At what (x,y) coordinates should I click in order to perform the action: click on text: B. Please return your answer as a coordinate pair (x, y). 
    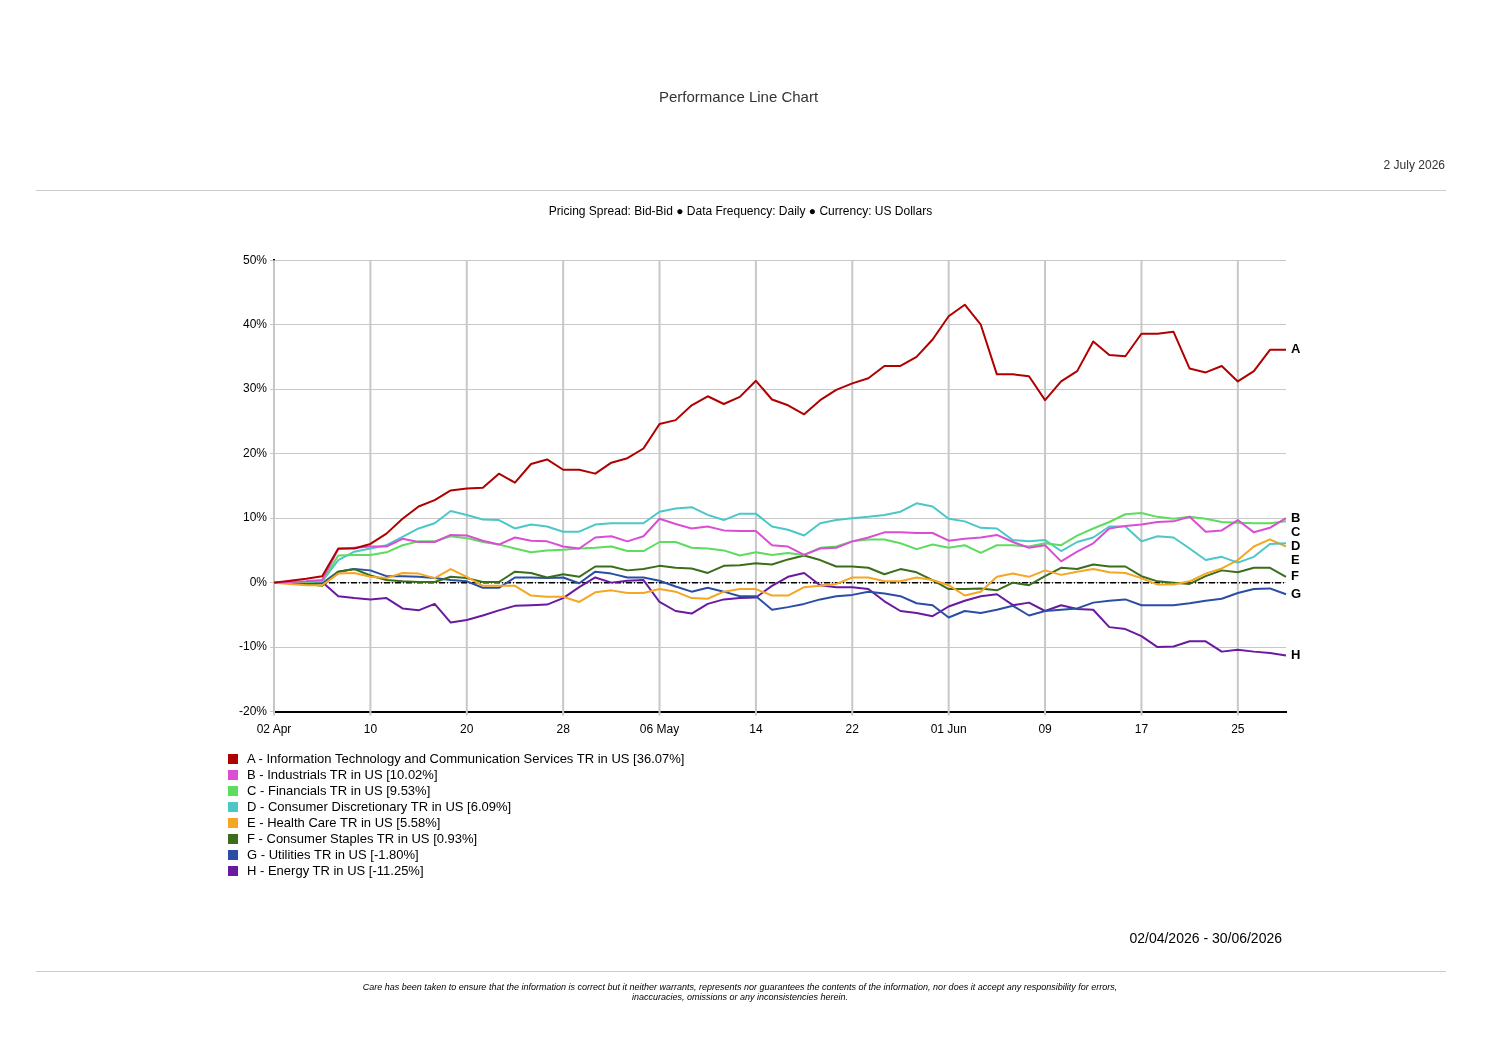
    Looking at the image, I should click on (1296, 517).